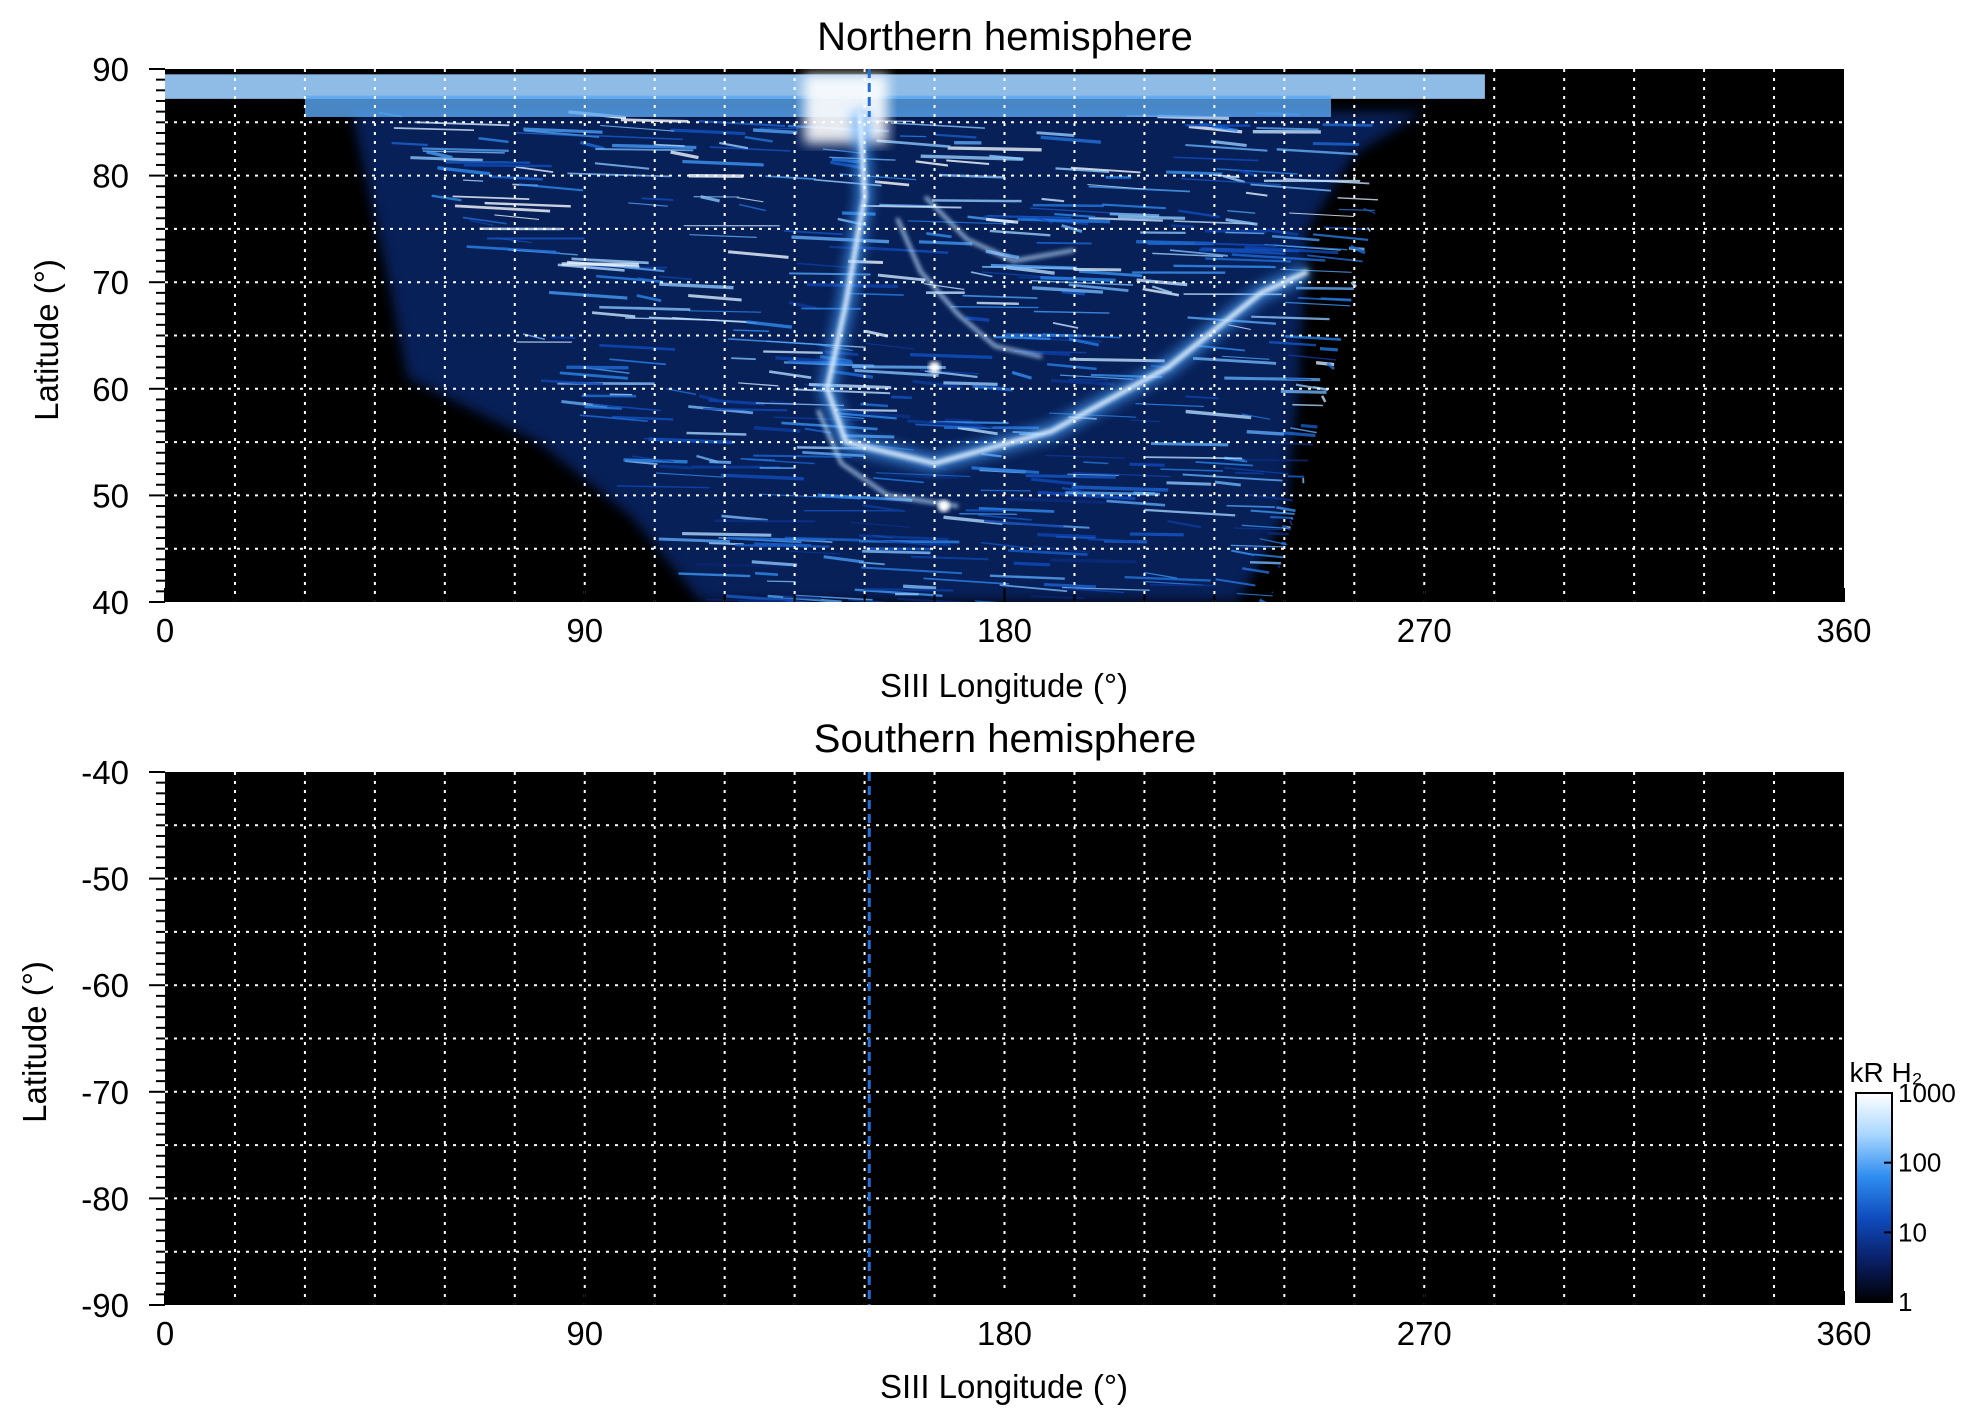 The width and height of the screenshot is (1983, 1423). Describe the element at coordinates (105, 1039) in the screenshot. I see `south-y-tick-labels: -40 -50 -60 -70 -80 -90` at that location.